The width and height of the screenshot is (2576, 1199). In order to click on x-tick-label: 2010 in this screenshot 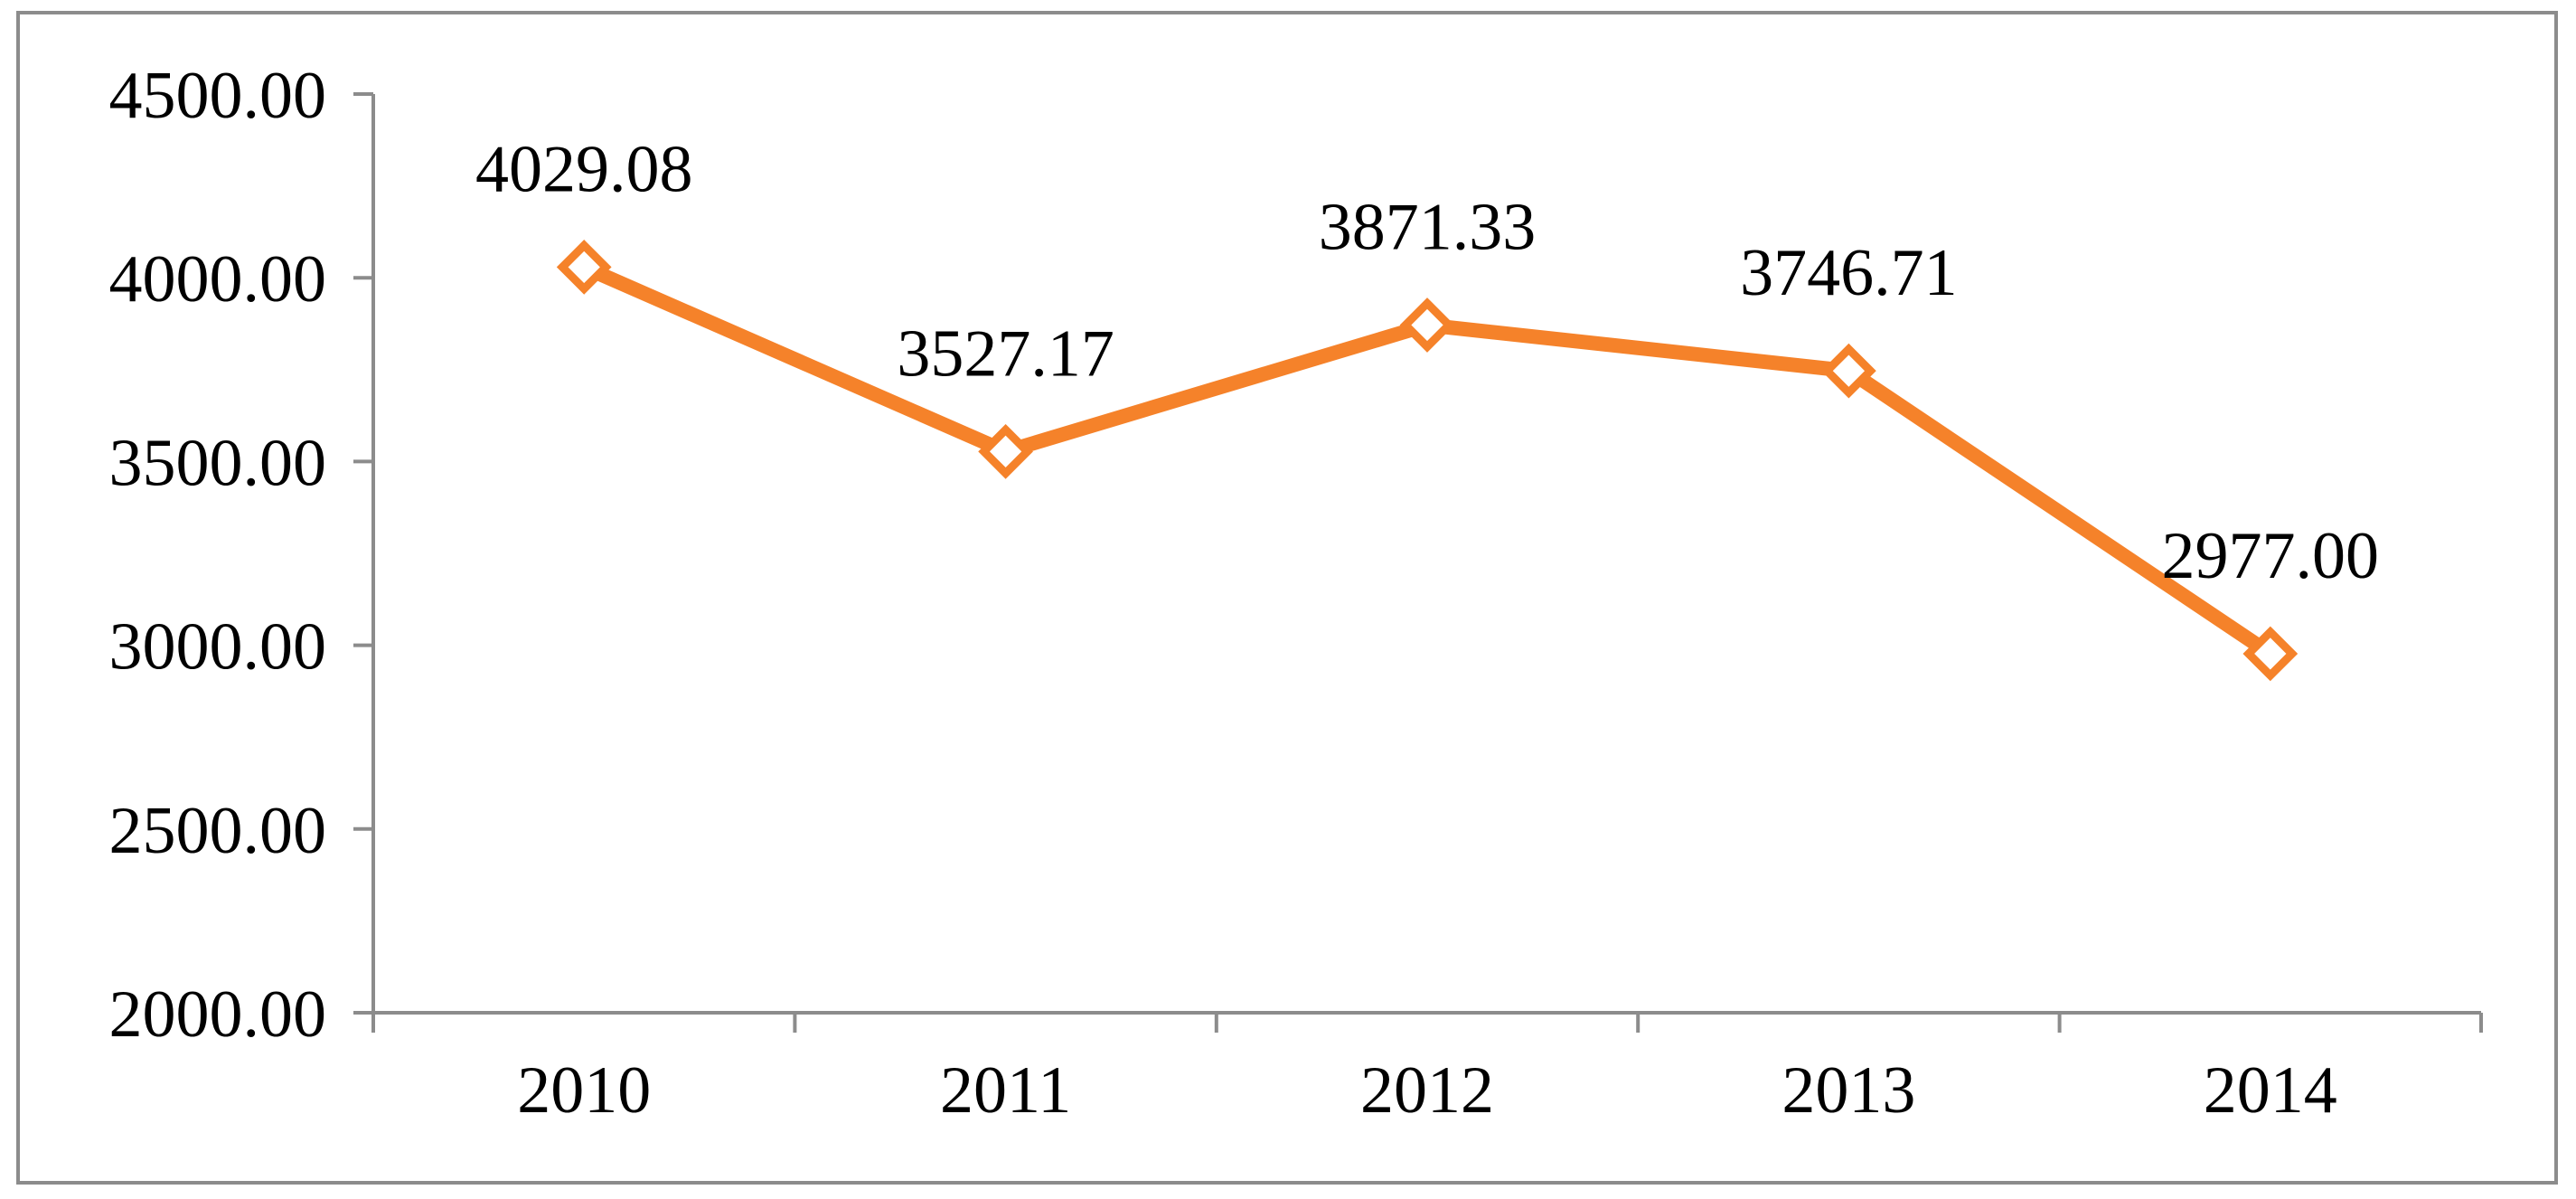, I will do `click(584, 1090)`.